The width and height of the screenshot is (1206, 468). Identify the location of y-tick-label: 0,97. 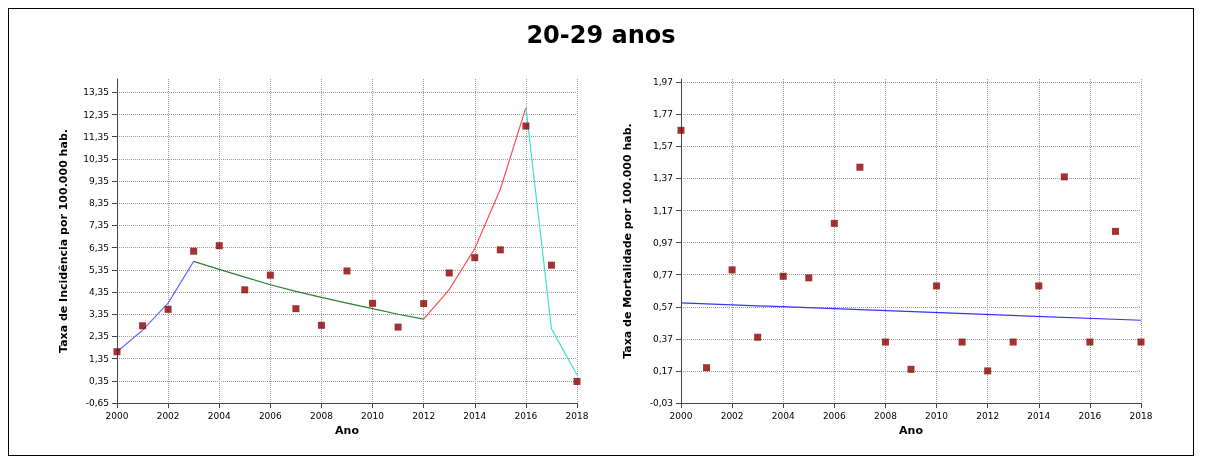
(662, 242).